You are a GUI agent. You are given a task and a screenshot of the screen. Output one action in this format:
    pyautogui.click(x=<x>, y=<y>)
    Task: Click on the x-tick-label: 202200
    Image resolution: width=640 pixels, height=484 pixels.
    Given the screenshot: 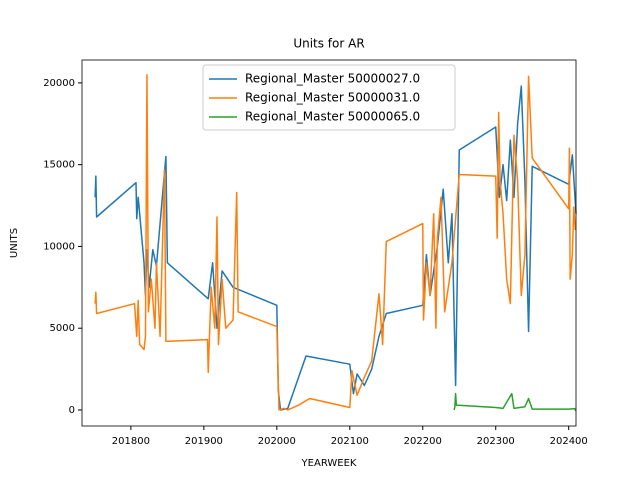 What is the action you would take?
    pyautogui.click(x=423, y=441)
    